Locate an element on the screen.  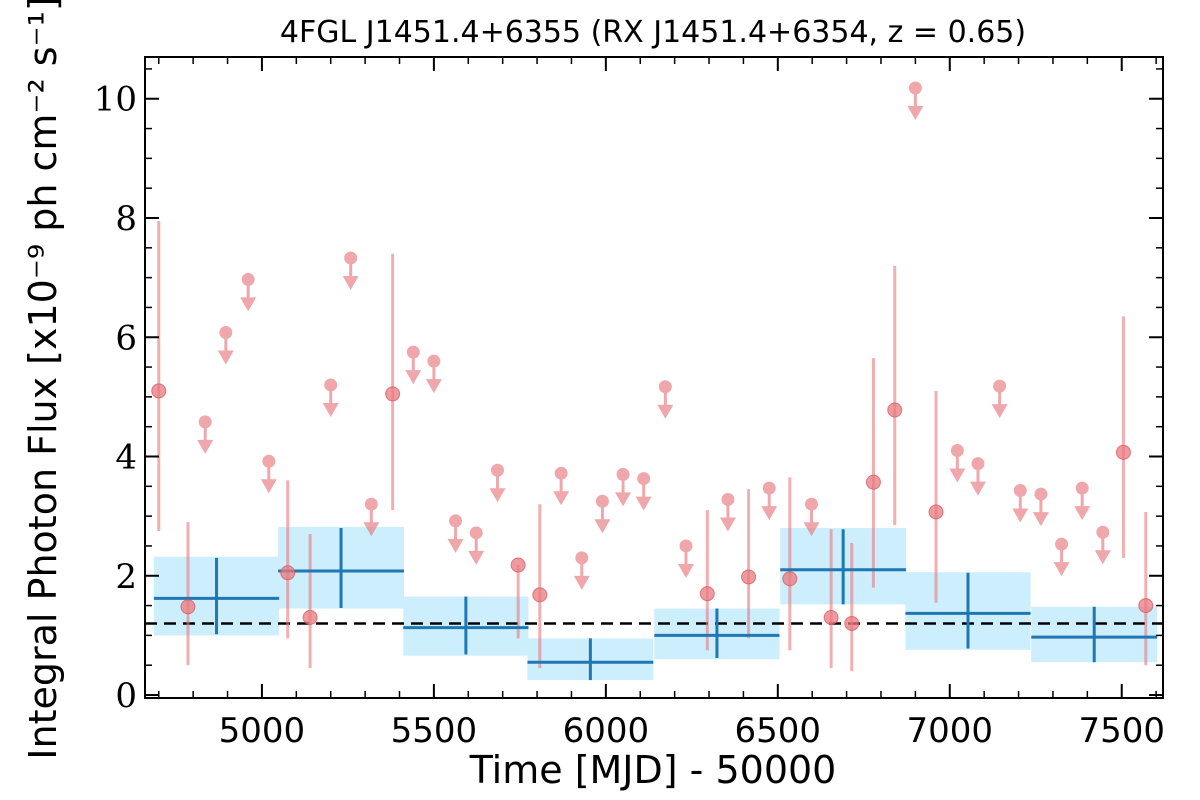
y-tick-label: 10 is located at coordinates (115, 100).